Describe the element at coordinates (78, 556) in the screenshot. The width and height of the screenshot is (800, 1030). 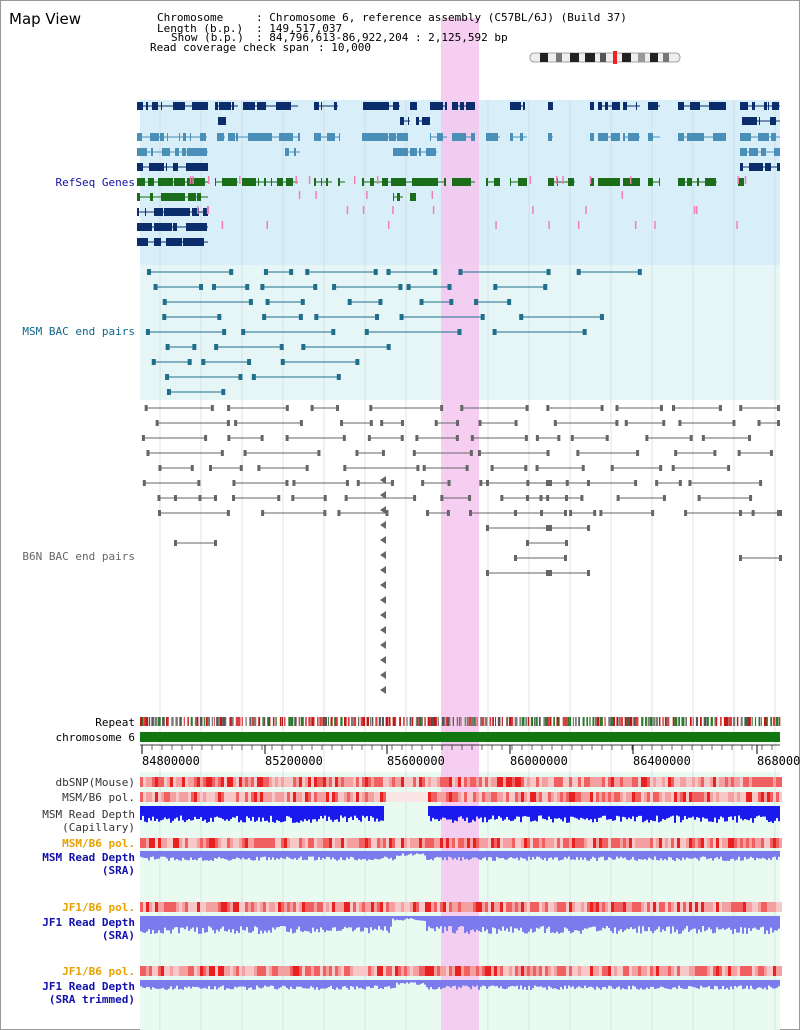
I see `track-label-b6n-bac: B6N BAC end pairs` at that location.